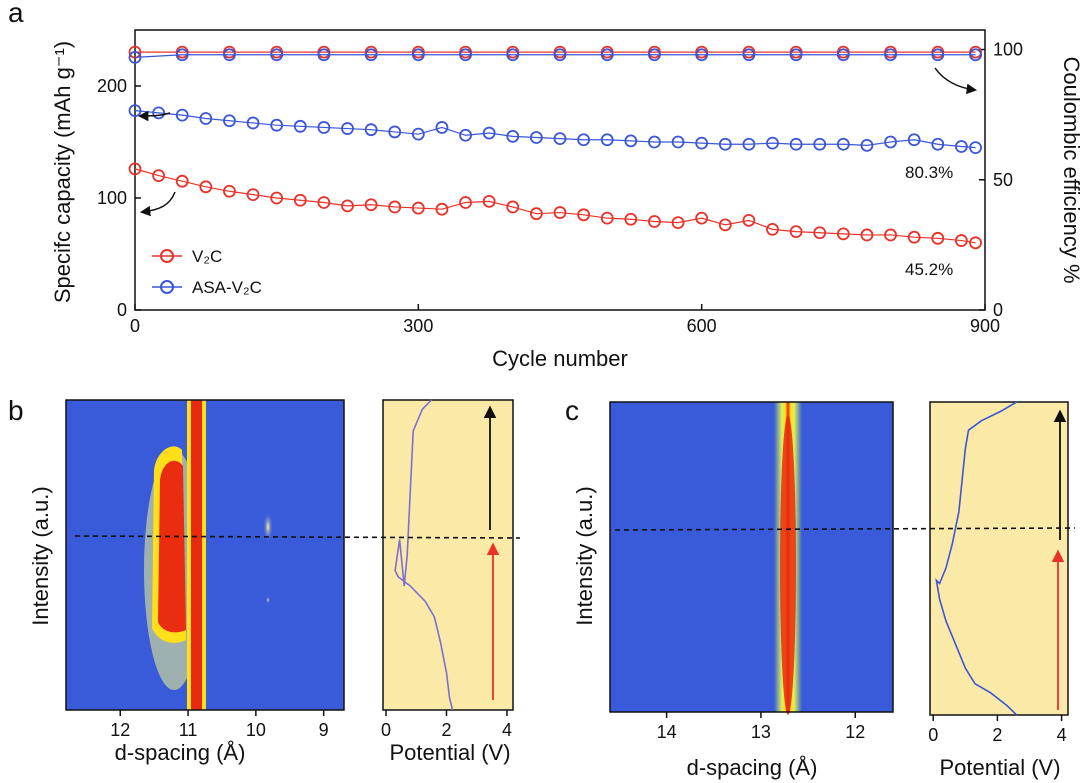 This screenshot has height=783, width=1080. Describe the element at coordinates (40, 555) in the screenshot. I see `panel-b-ylabel: Intensity (a.u.)` at that location.